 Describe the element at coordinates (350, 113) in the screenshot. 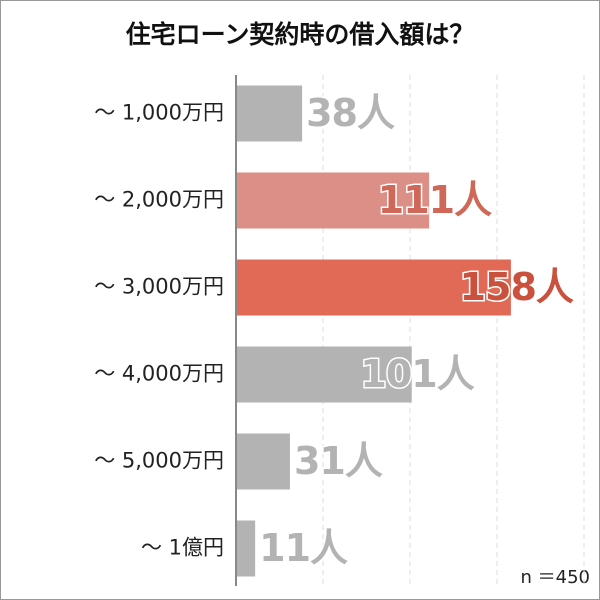

I see `value-label: 38人` at that location.